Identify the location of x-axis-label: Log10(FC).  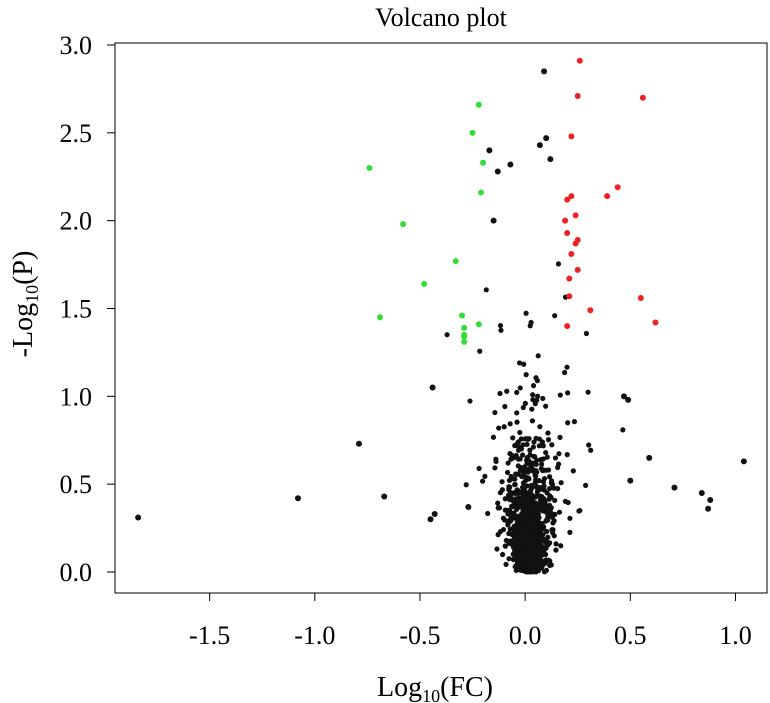
(435, 687).